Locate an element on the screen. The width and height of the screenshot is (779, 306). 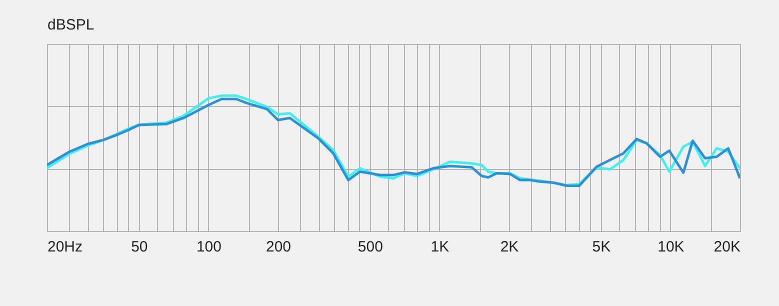
x-tick-label: 100 is located at coordinates (209, 247).